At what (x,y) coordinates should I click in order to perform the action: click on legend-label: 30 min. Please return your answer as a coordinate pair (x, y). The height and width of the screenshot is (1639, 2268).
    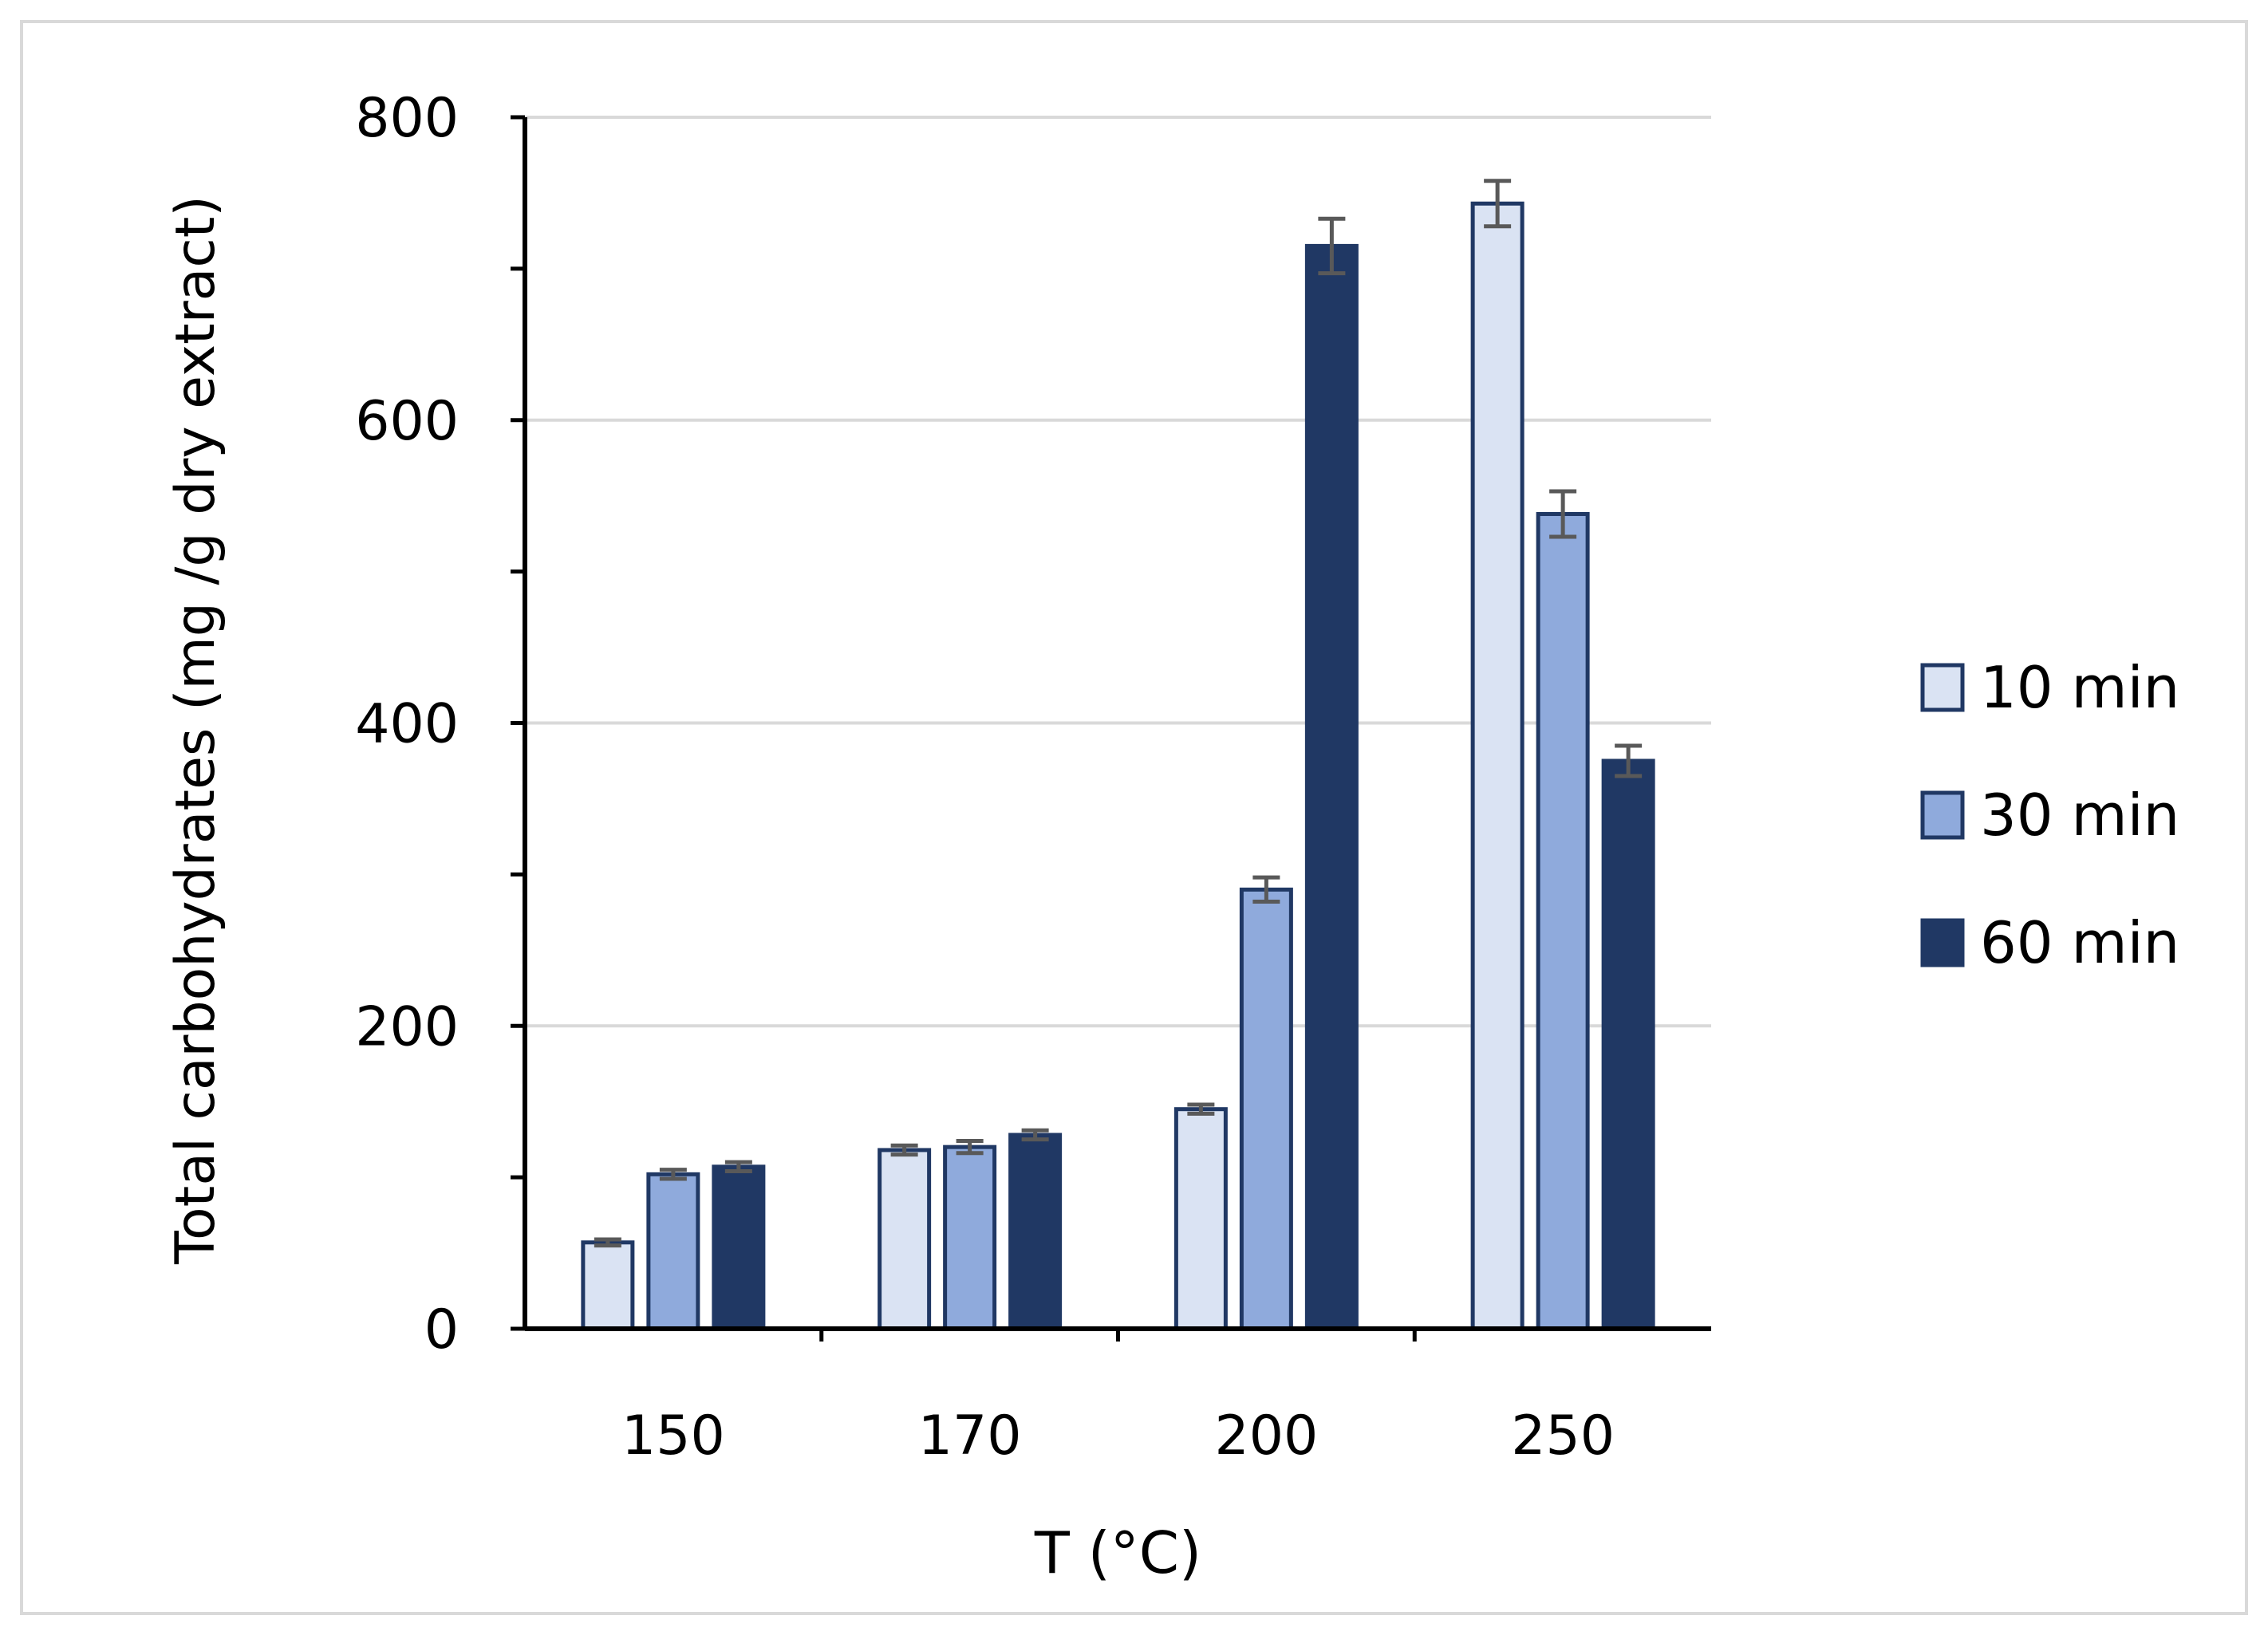
    Looking at the image, I should click on (2080, 816).